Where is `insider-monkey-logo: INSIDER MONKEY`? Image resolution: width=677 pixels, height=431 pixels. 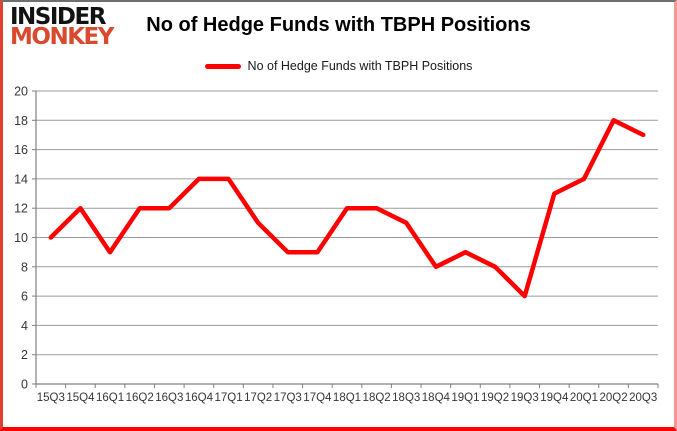
insider-monkey-logo: INSIDER MONKEY is located at coordinates (62, 27).